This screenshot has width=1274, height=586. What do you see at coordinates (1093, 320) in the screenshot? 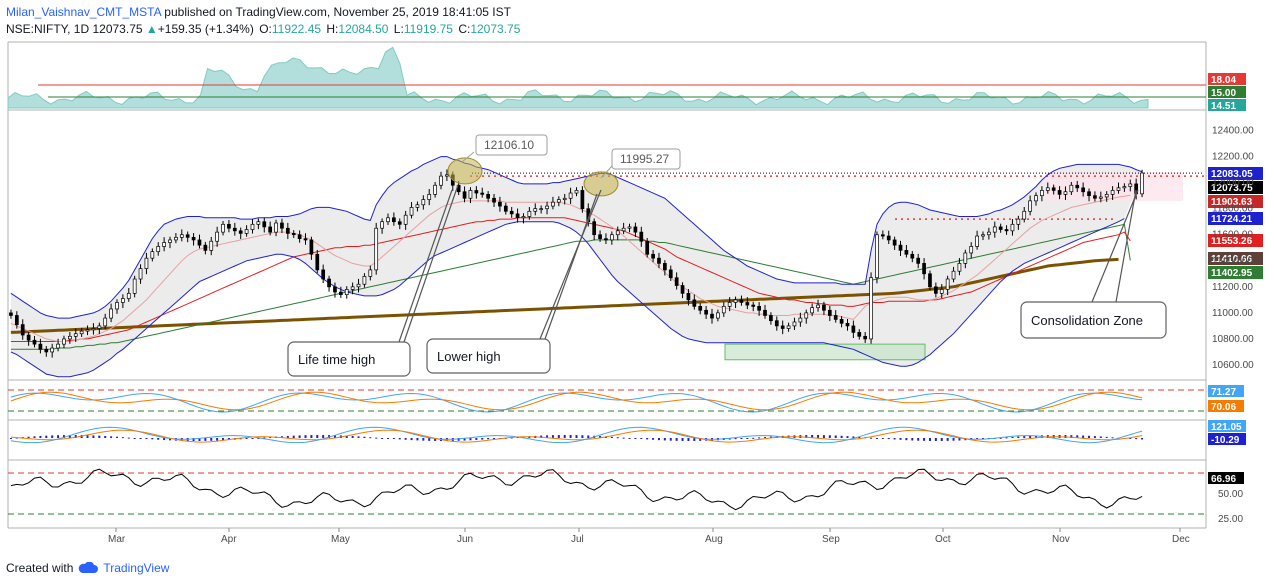
I see `callout-box` at bounding box center [1093, 320].